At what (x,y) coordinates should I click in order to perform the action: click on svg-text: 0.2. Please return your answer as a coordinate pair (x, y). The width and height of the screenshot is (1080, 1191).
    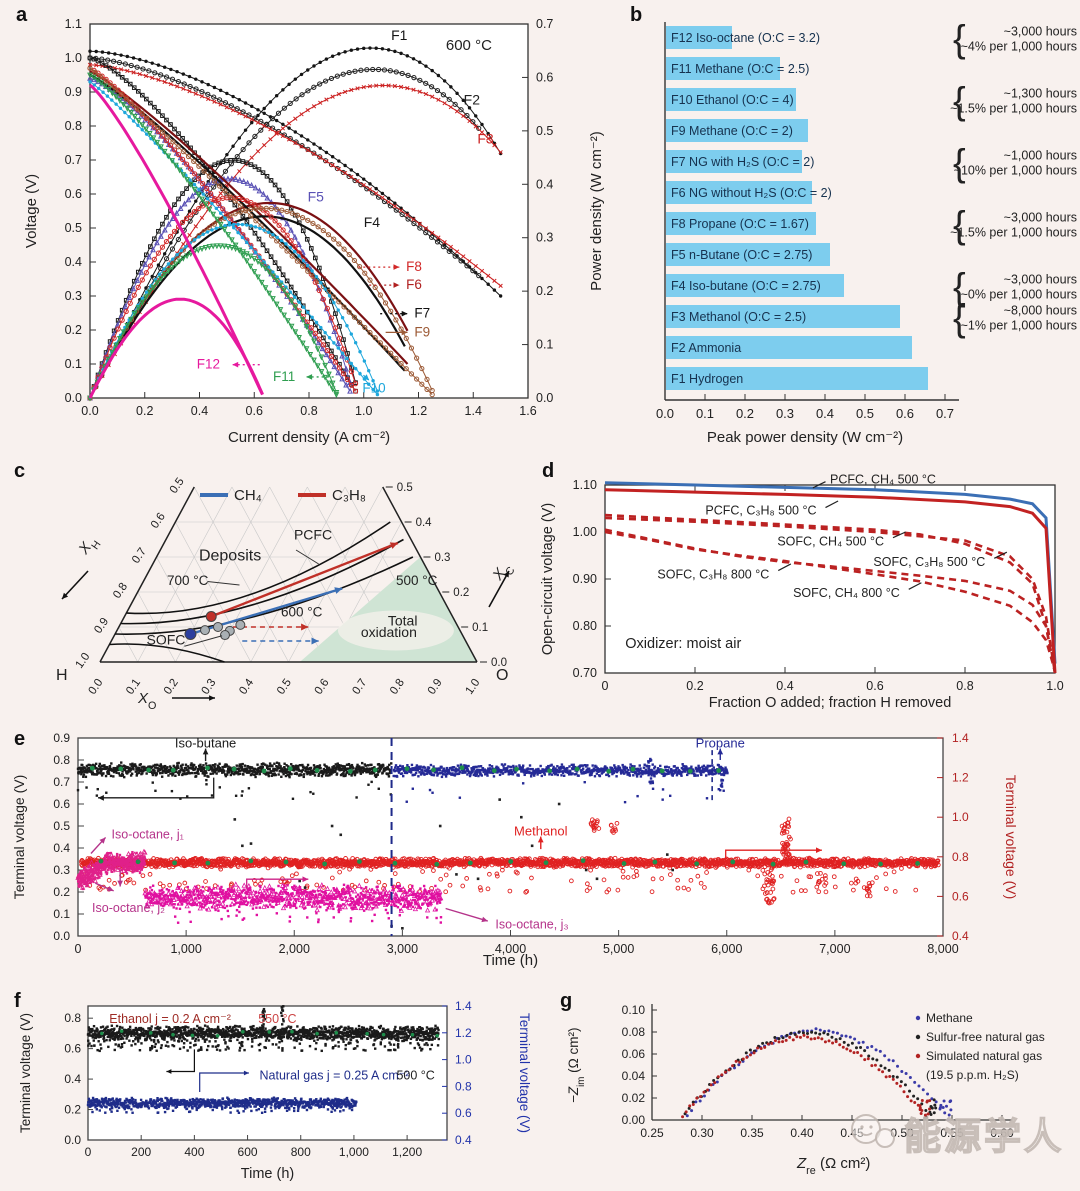
    Looking at the image, I should click on (144, 411).